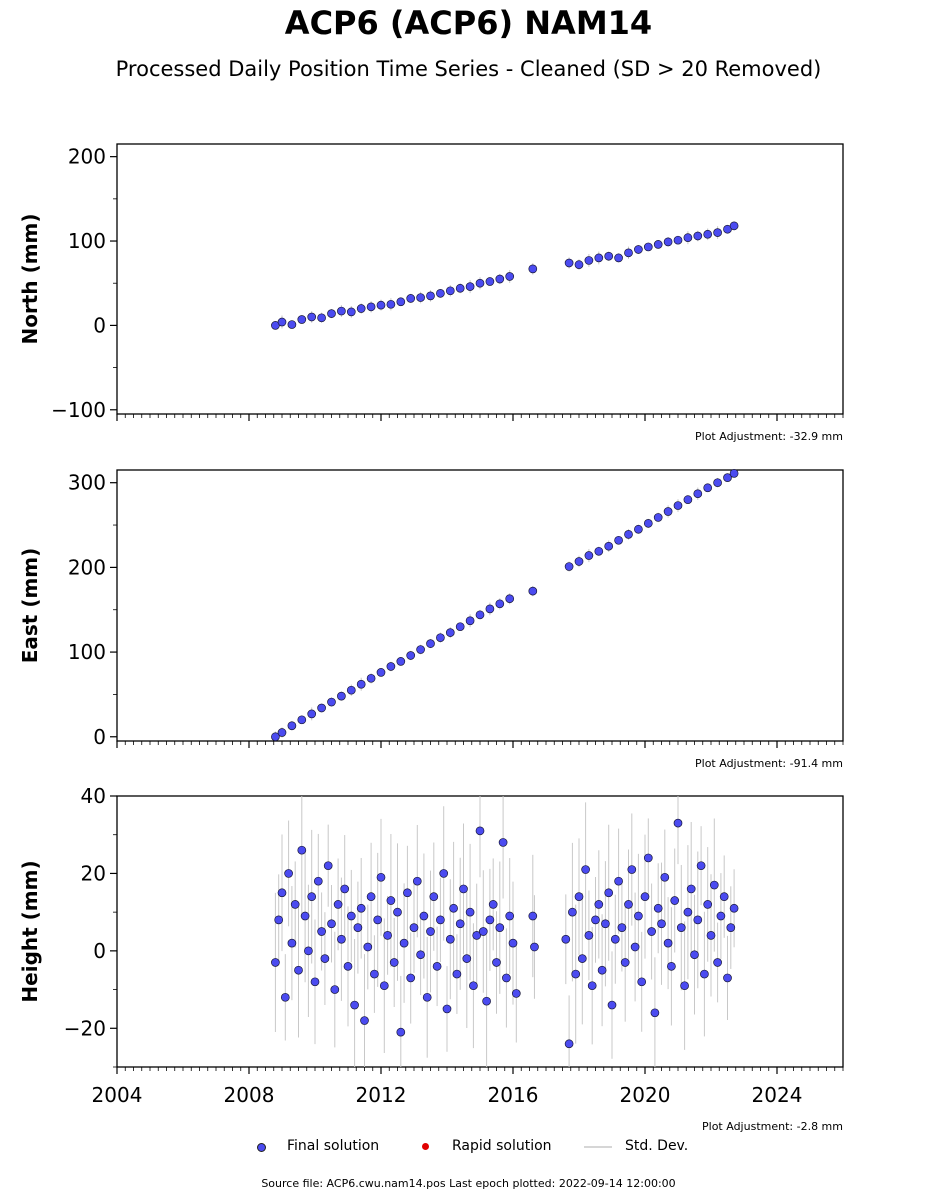 This screenshot has height=1200, width=937. I want to click on x-tick-label: 2008, so click(249, 1095).